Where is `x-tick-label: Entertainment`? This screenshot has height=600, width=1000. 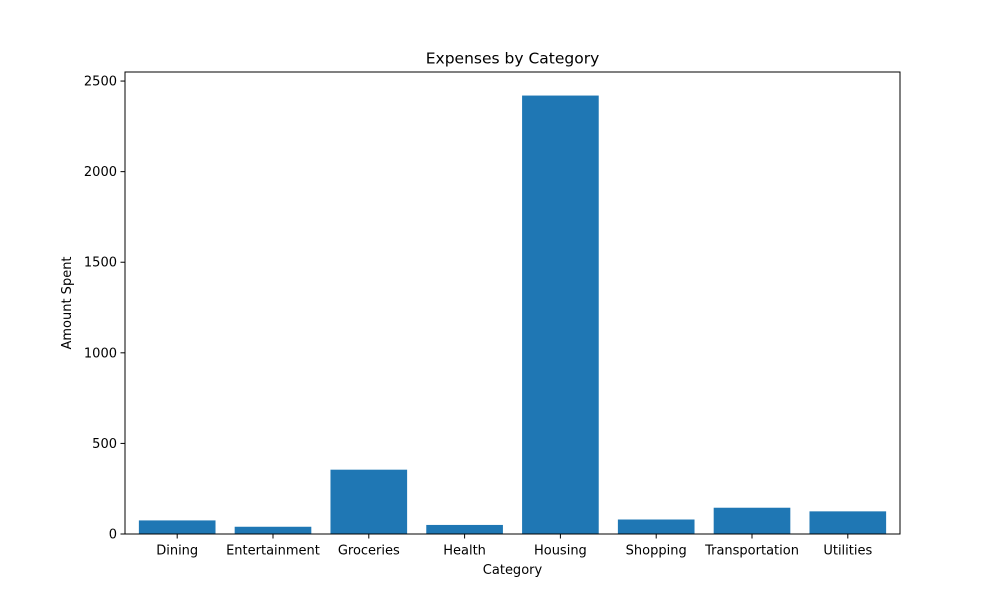
x-tick-label: Entertainment is located at coordinates (273, 551).